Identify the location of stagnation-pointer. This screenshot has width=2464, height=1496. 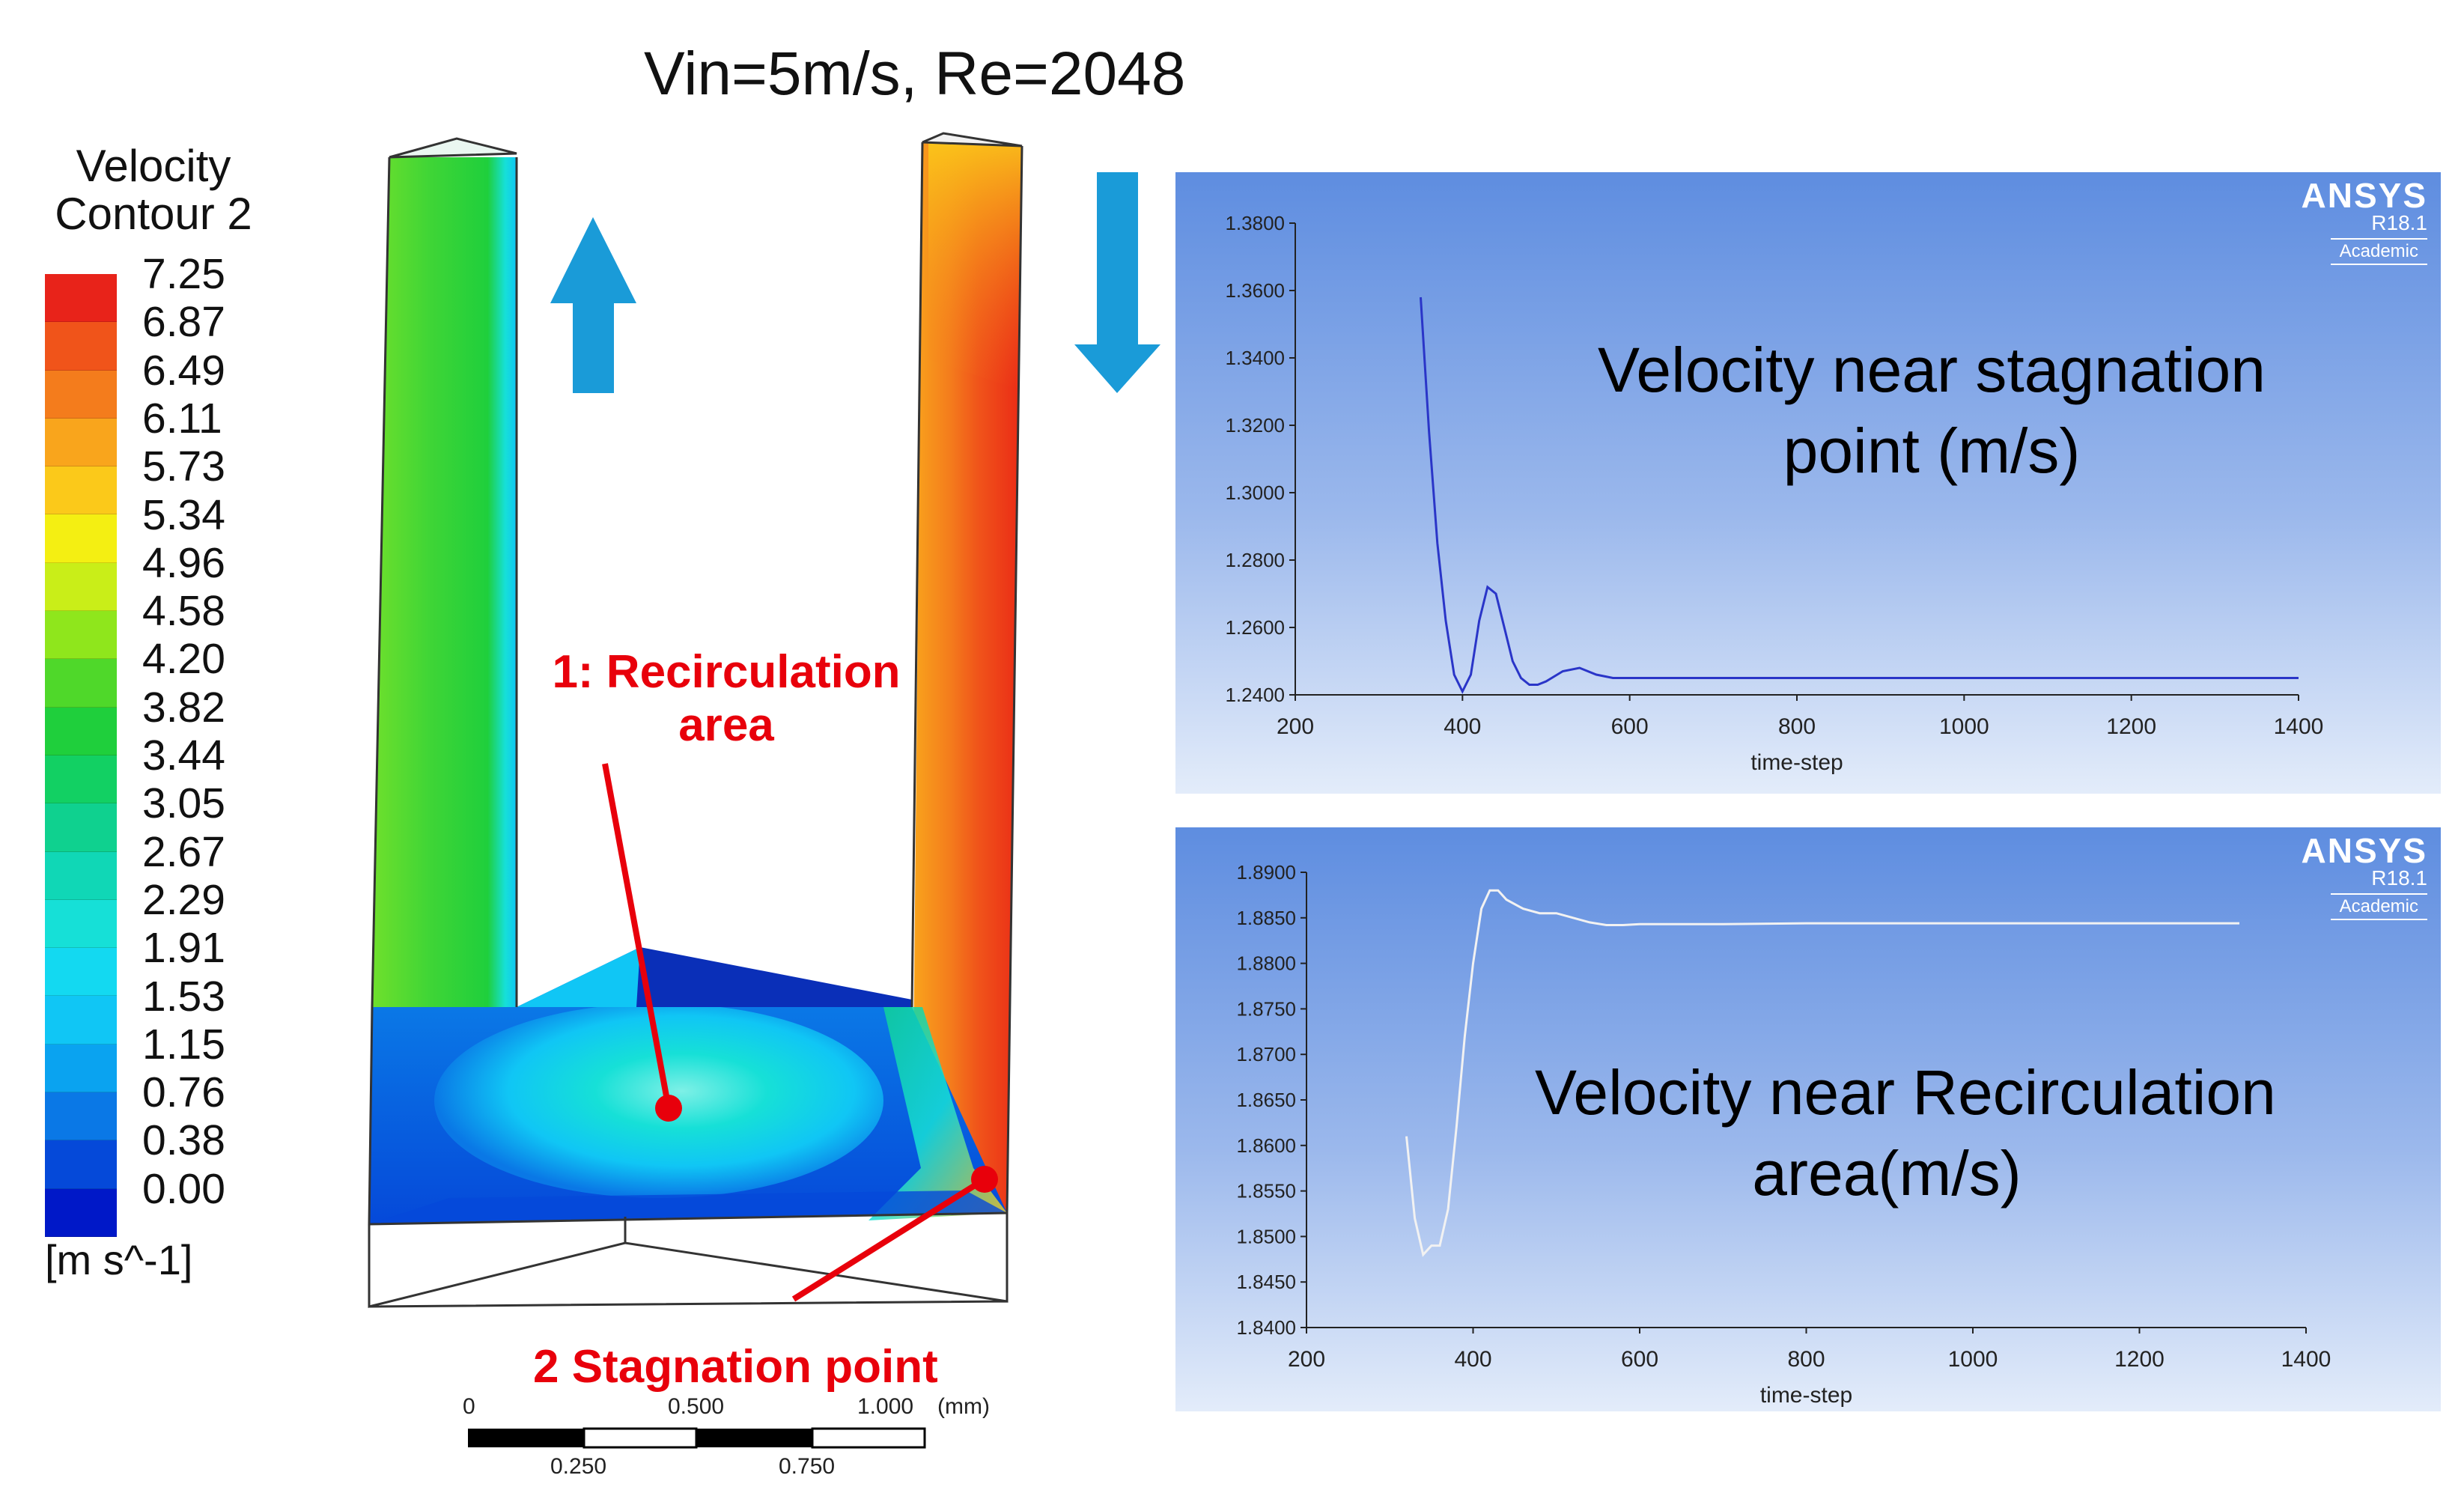
(889, 1239).